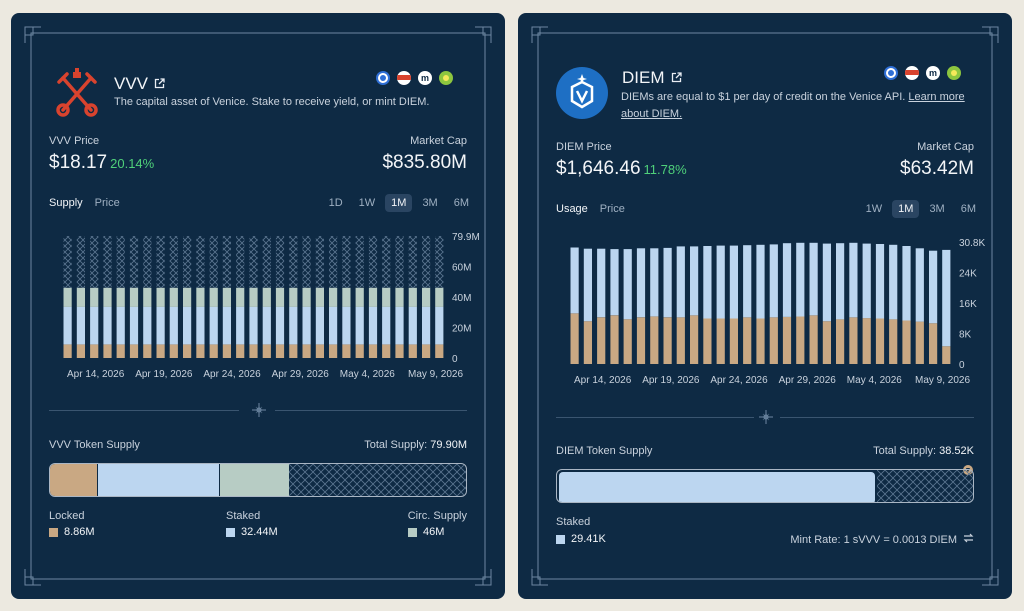 The image size is (1024, 611). I want to click on coinmarketcap-icon: m, so click(933, 73).